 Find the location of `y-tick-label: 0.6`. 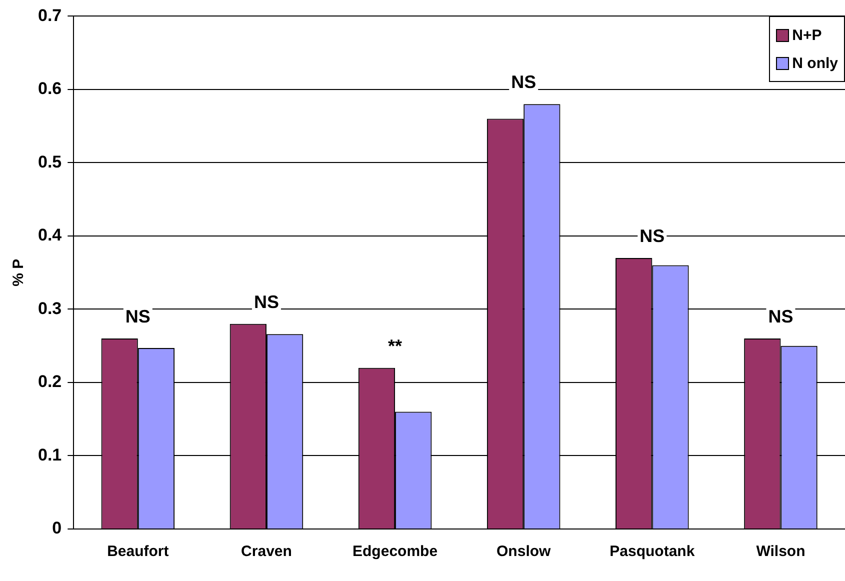

y-tick-label: 0.6 is located at coordinates (50, 88).